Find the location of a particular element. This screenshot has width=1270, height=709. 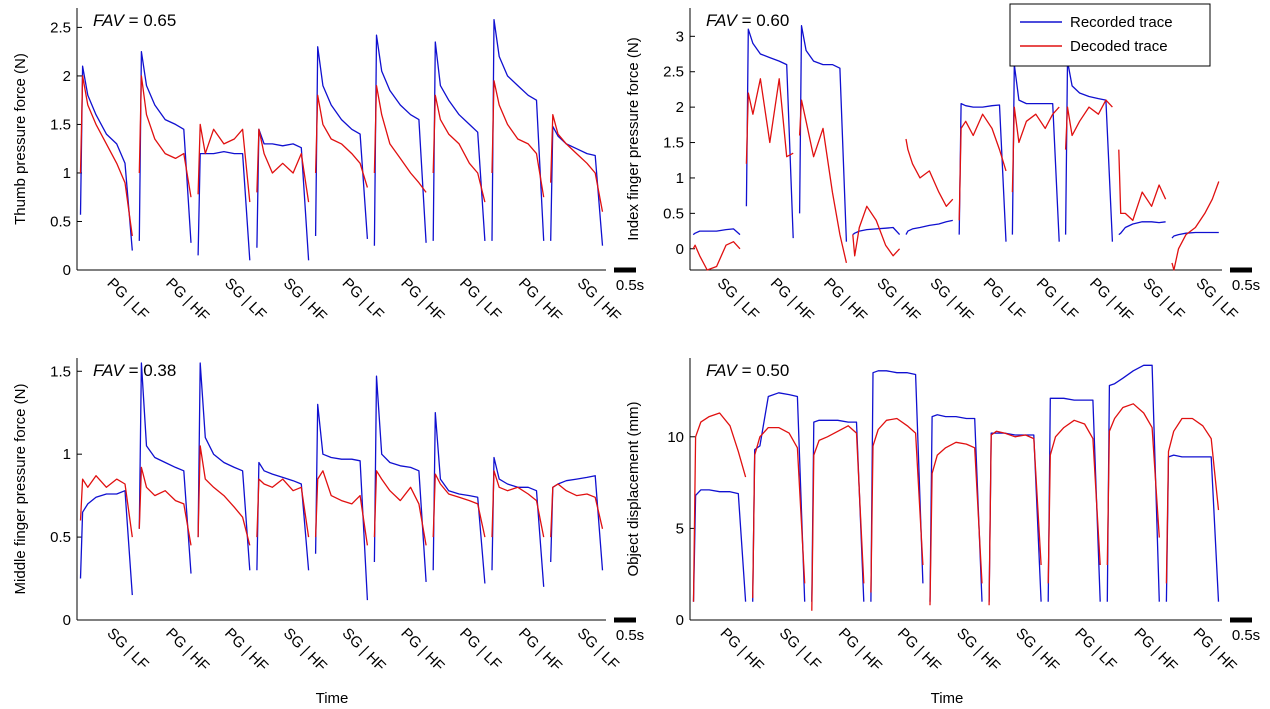

y-tick-label: 0 is located at coordinates (680, 249).